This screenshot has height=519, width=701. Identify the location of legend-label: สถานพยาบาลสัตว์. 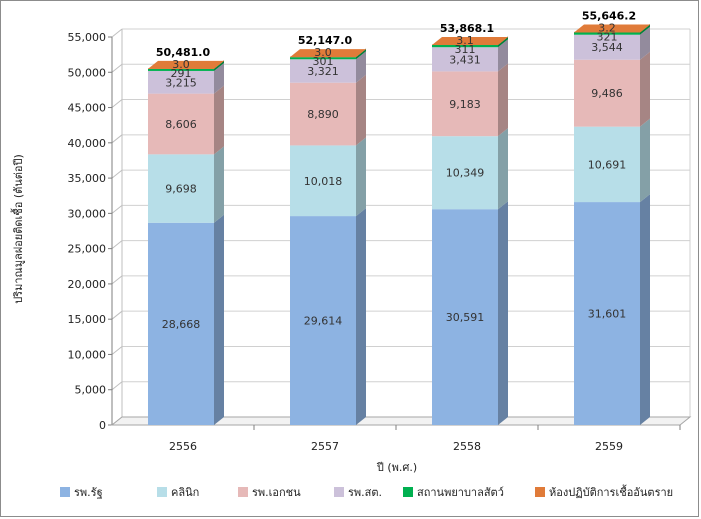
(460, 492).